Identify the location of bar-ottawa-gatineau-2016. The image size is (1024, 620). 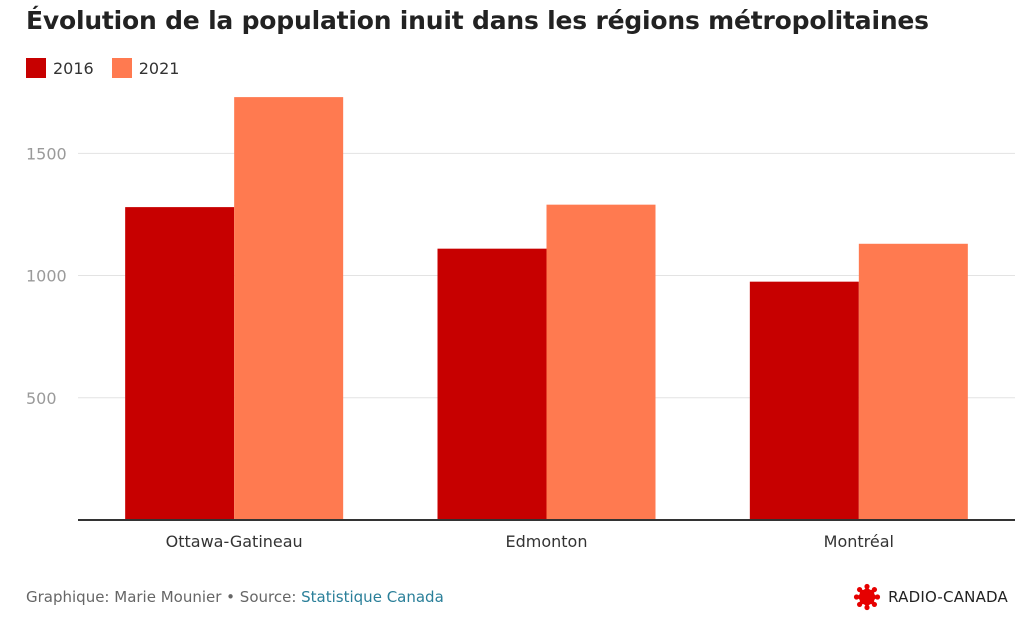
(180, 363).